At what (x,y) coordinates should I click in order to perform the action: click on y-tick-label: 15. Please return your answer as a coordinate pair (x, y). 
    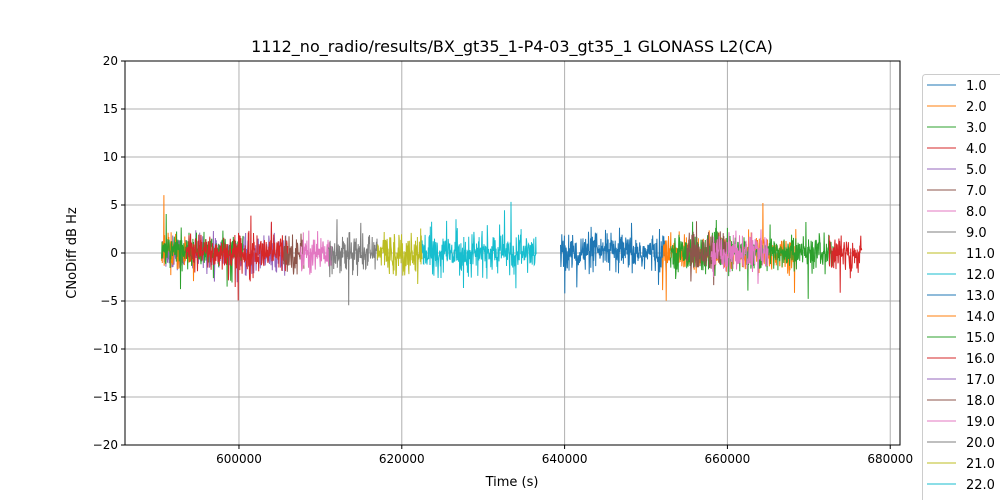
    Looking at the image, I should click on (110, 109).